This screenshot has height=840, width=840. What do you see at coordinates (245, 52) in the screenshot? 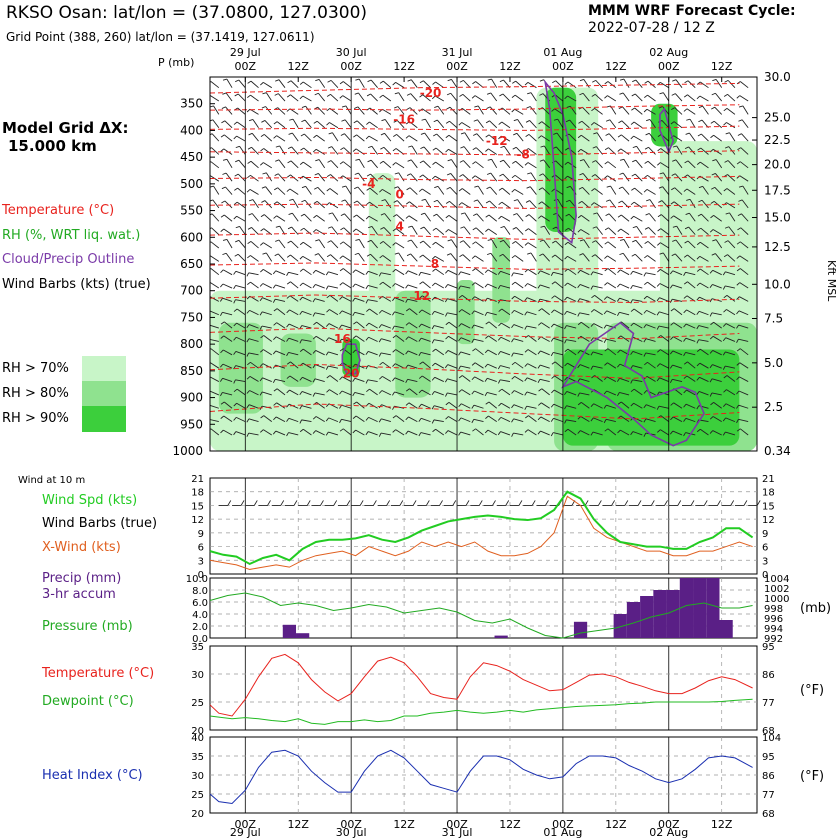
I see `date-label-top: 29 Jul` at bounding box center [245, 52].